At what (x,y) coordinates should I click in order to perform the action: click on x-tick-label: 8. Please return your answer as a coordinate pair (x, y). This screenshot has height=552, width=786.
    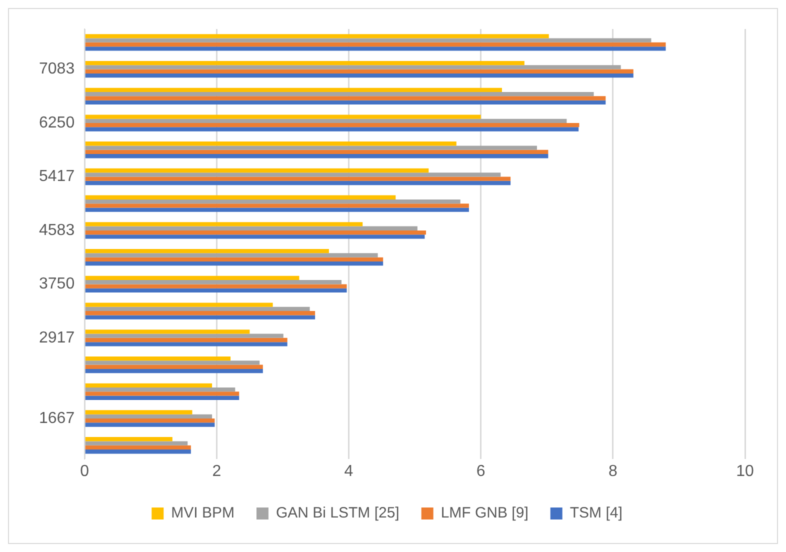
    Looking at the image, I should click on (613, 471).